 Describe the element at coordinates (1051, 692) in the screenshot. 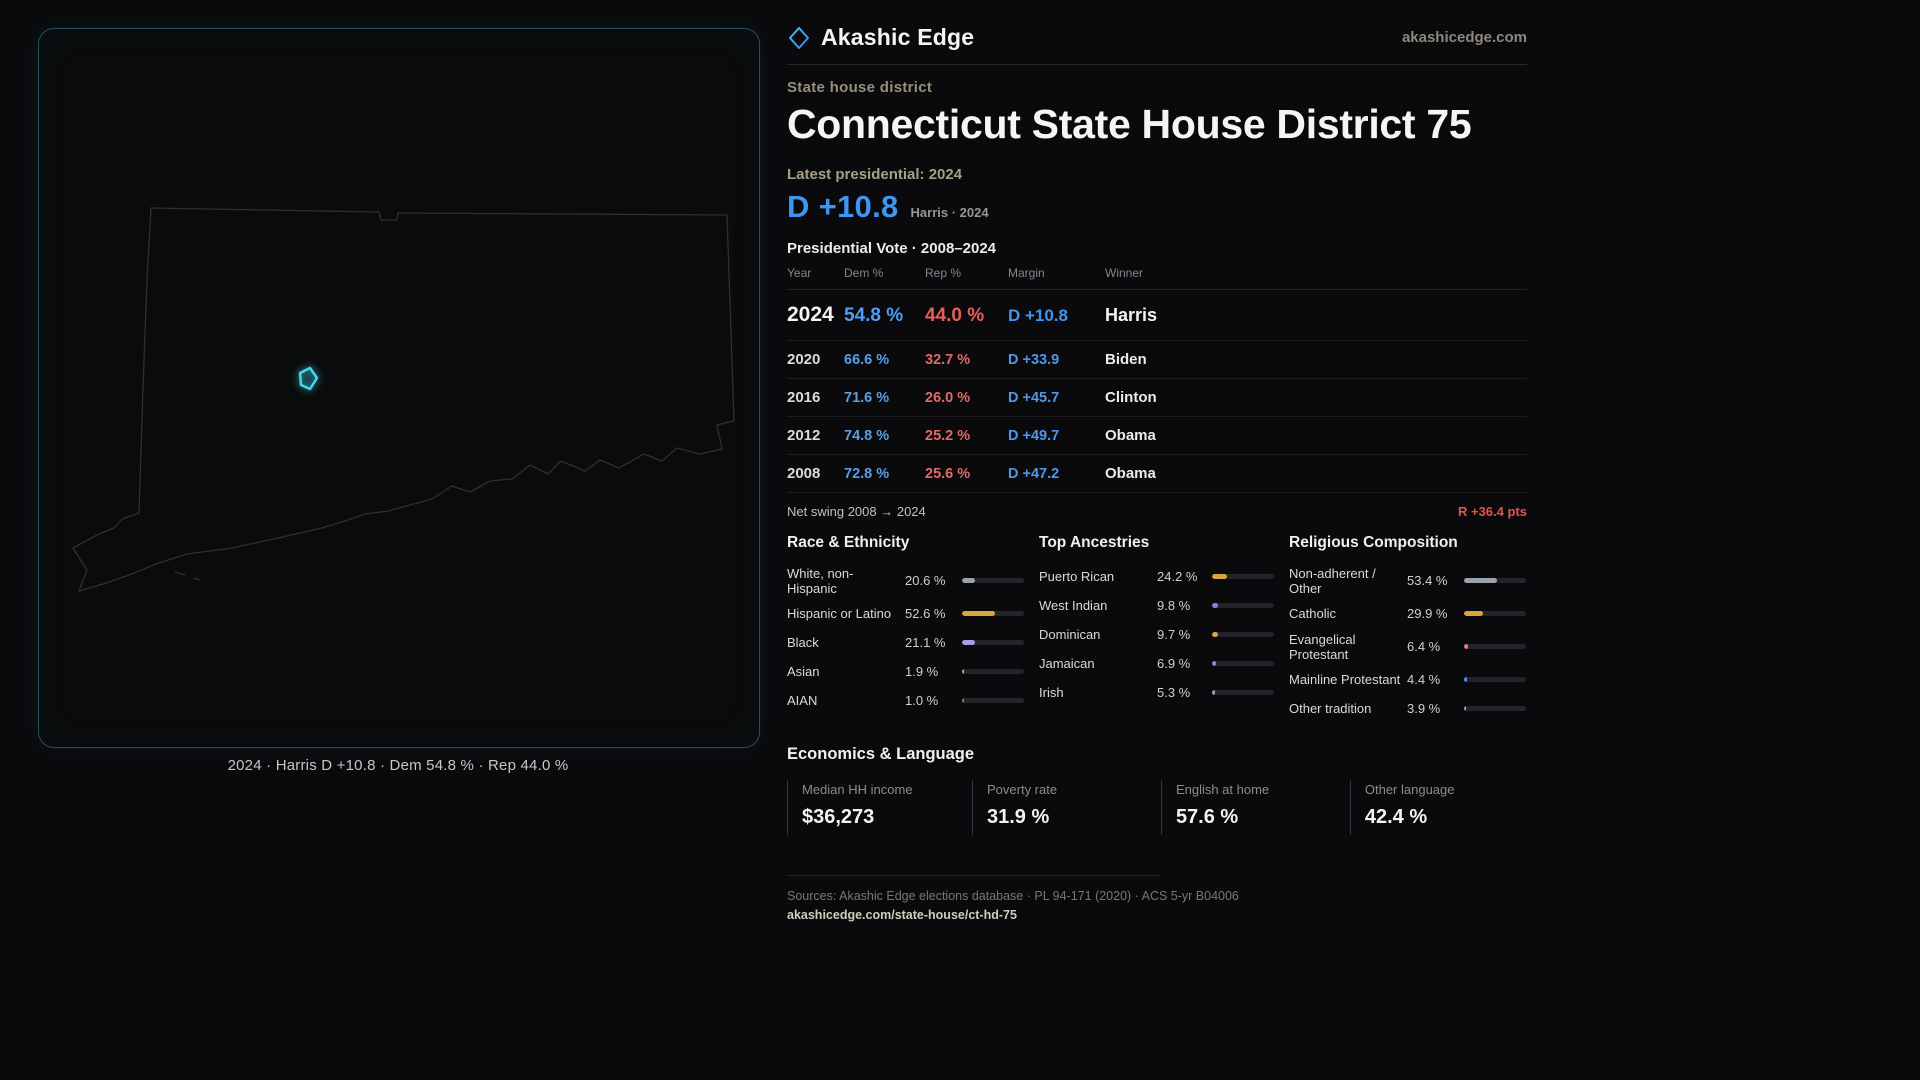

I see `demo-label: Irish` at that location.